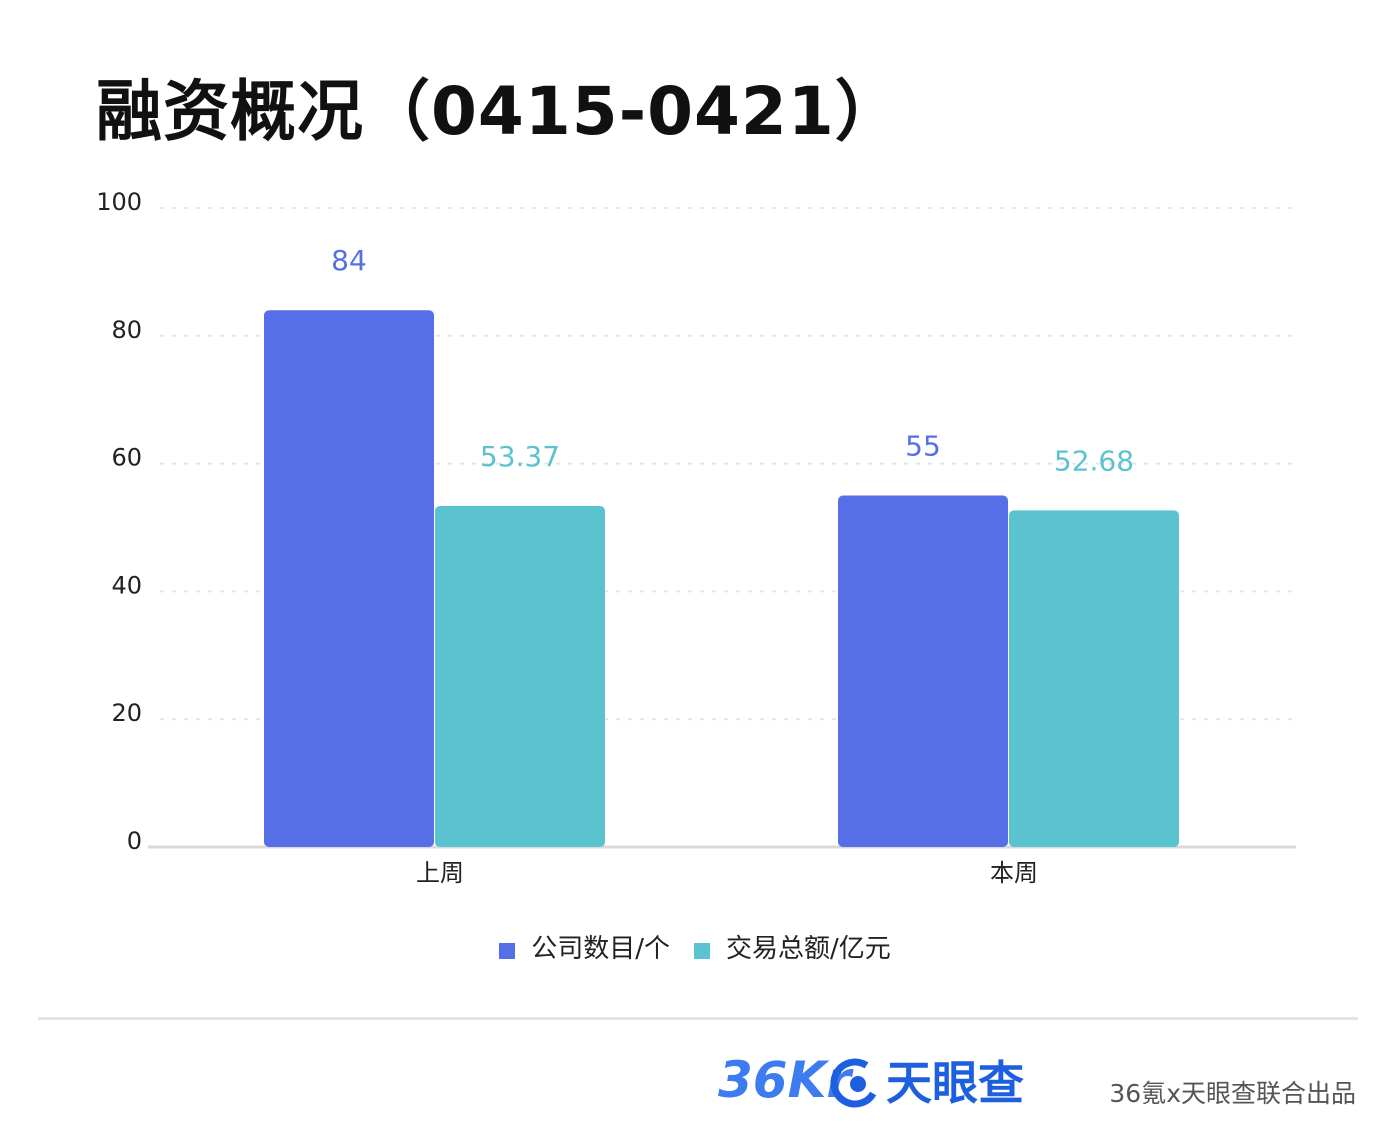 Image resolution: width=1390 pixels, height=1146 pixels. I want to click on y-tick-label: 100, so click(119, 202).